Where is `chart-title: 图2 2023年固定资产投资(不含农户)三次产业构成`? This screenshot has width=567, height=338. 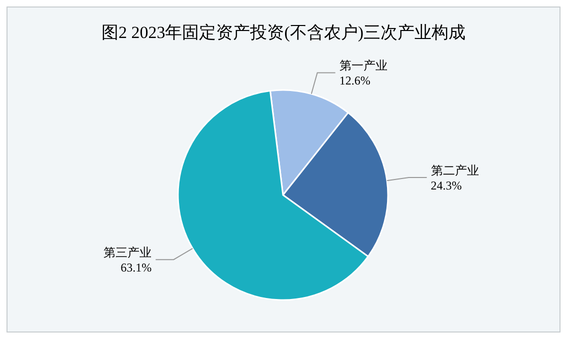
chart-title: 图2 2023年固定资产投资(不含农户)三次产业构成 is located at coordinates (283, 32).